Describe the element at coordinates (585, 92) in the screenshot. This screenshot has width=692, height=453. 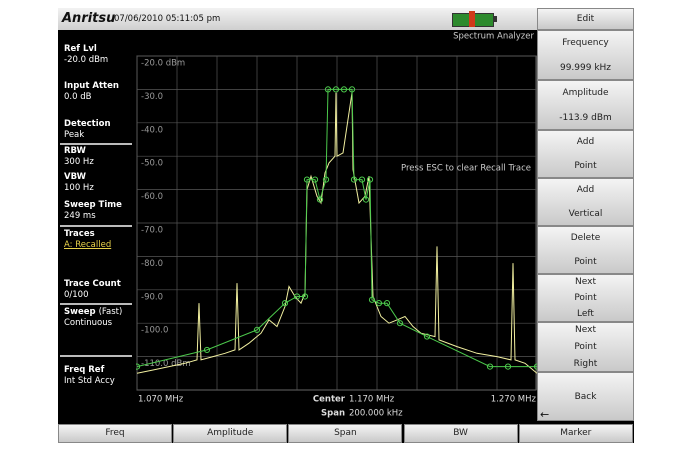
I see `softkey-text: Amplitude` at that location.